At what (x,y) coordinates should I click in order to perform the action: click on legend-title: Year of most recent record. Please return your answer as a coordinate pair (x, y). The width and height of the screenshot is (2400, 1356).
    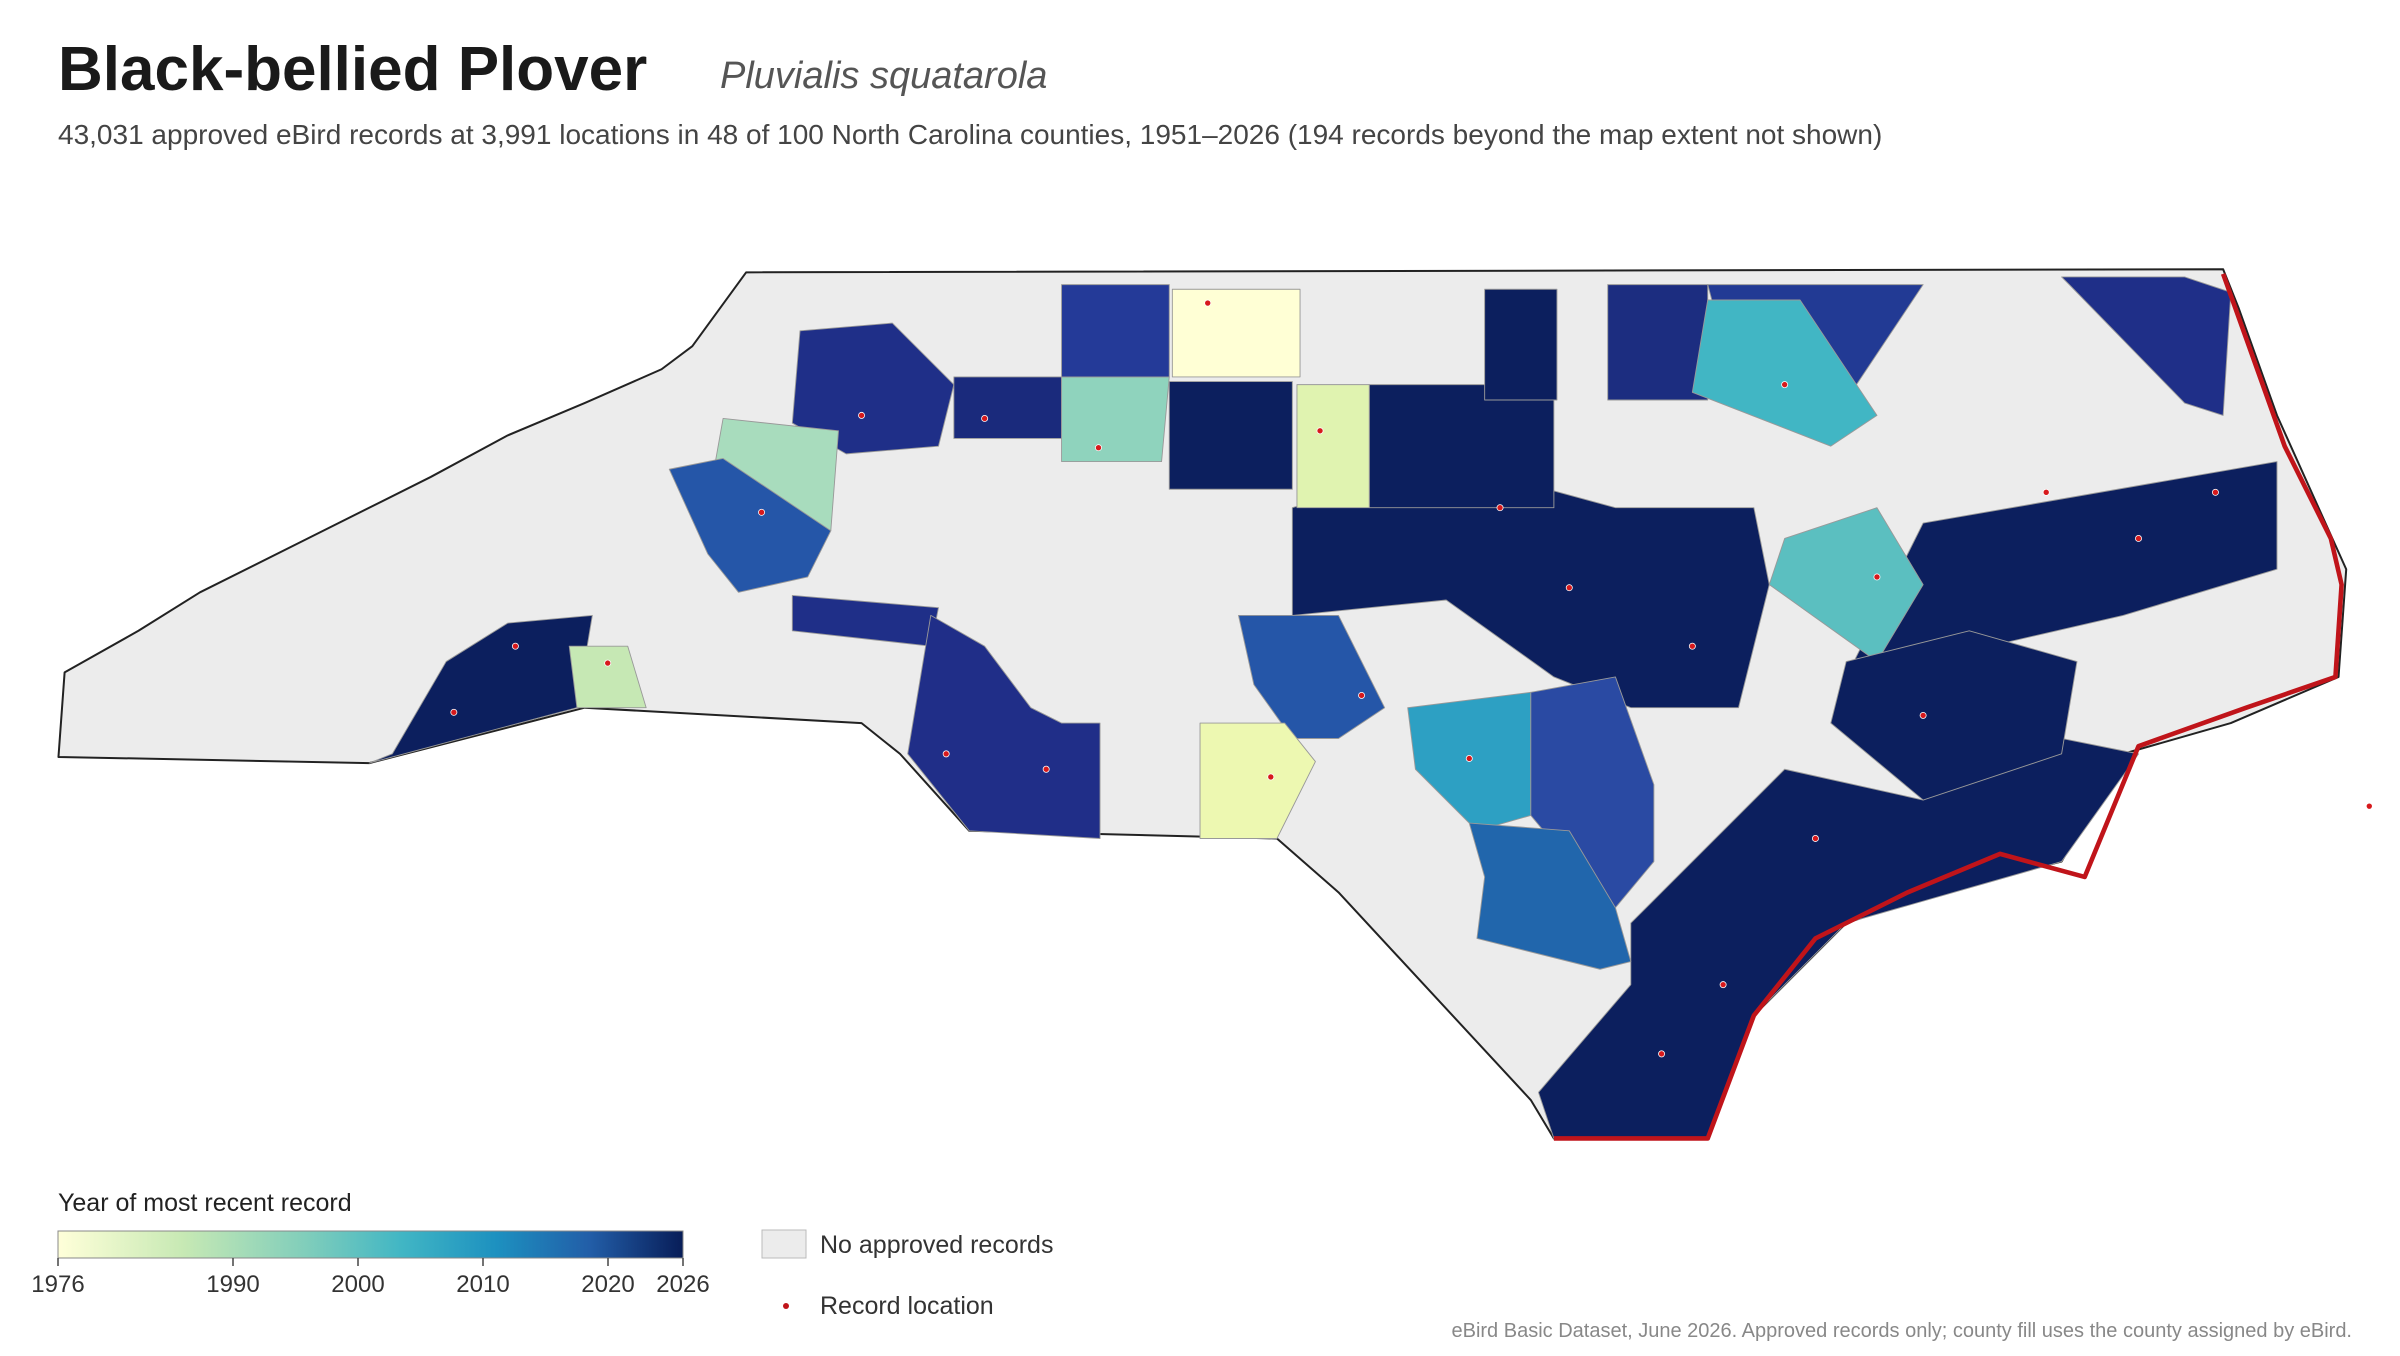
    Looking at the image, I should click on (205, 1203).